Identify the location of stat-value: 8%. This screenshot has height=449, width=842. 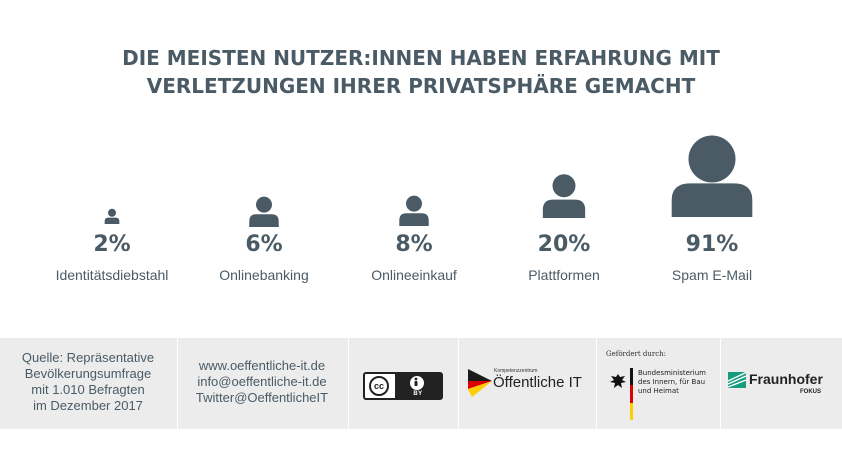
(414, 244).